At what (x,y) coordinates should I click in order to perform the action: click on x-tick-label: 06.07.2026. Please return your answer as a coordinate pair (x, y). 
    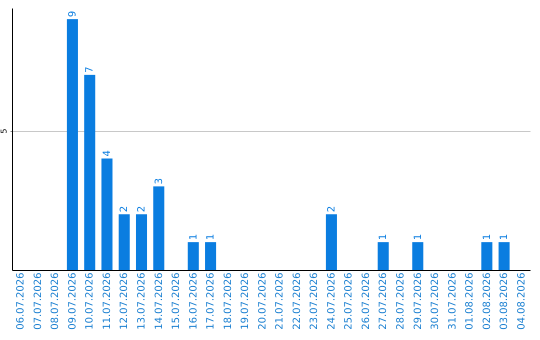
    Looking at the image, I should click on (21, 301).